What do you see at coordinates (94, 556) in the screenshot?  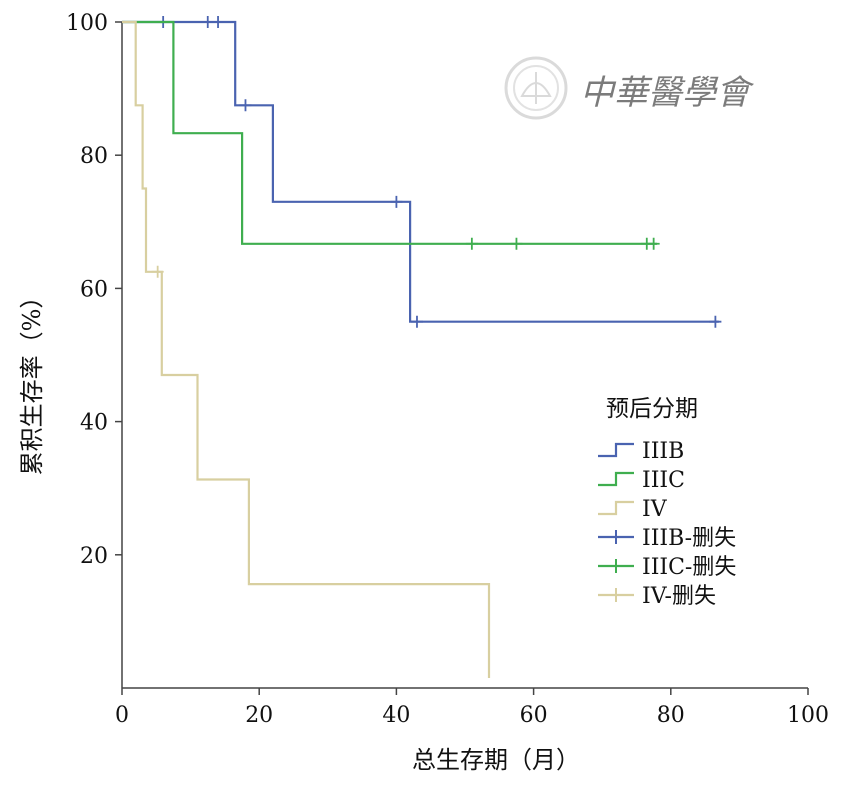 I see `y-tick-label: 20` at bounding box center [94, 556].